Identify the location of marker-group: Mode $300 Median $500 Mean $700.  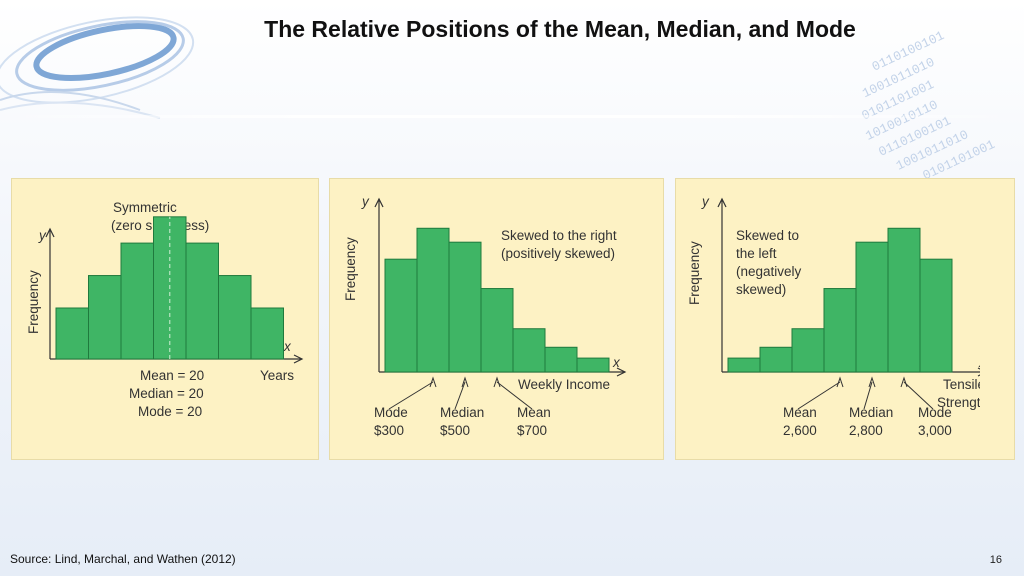
(462, 407).